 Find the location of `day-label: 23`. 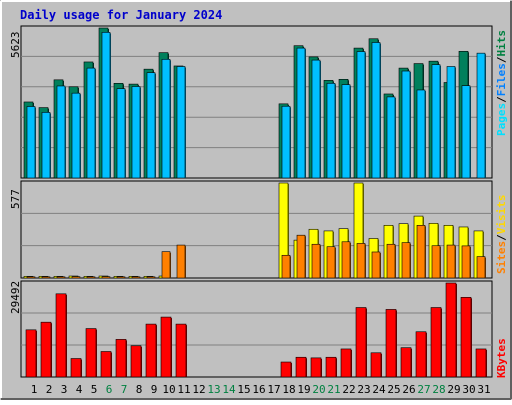

day-label: 23 is located at coordinates (363, 389).